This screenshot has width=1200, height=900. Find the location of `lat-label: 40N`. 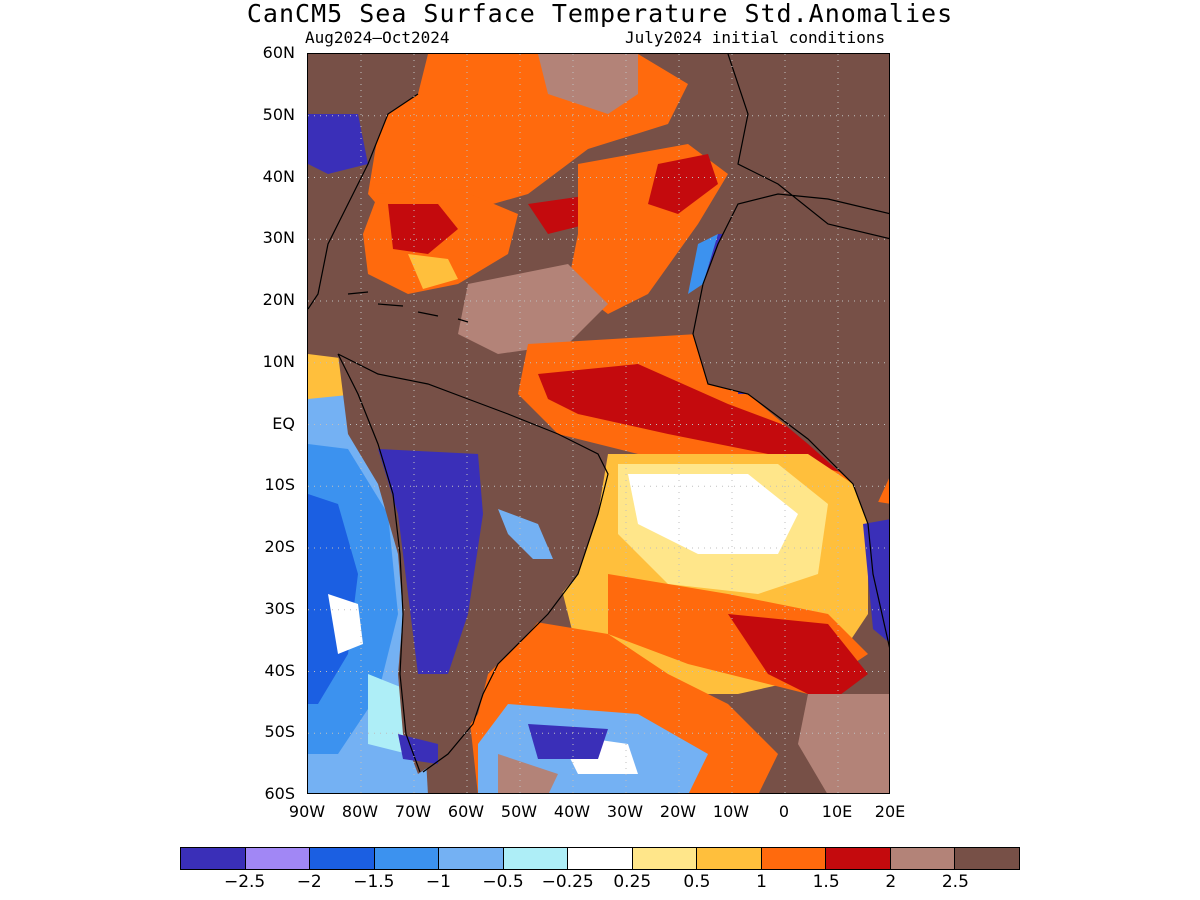

lat-label: 40N is located at coordinates (278, 176).